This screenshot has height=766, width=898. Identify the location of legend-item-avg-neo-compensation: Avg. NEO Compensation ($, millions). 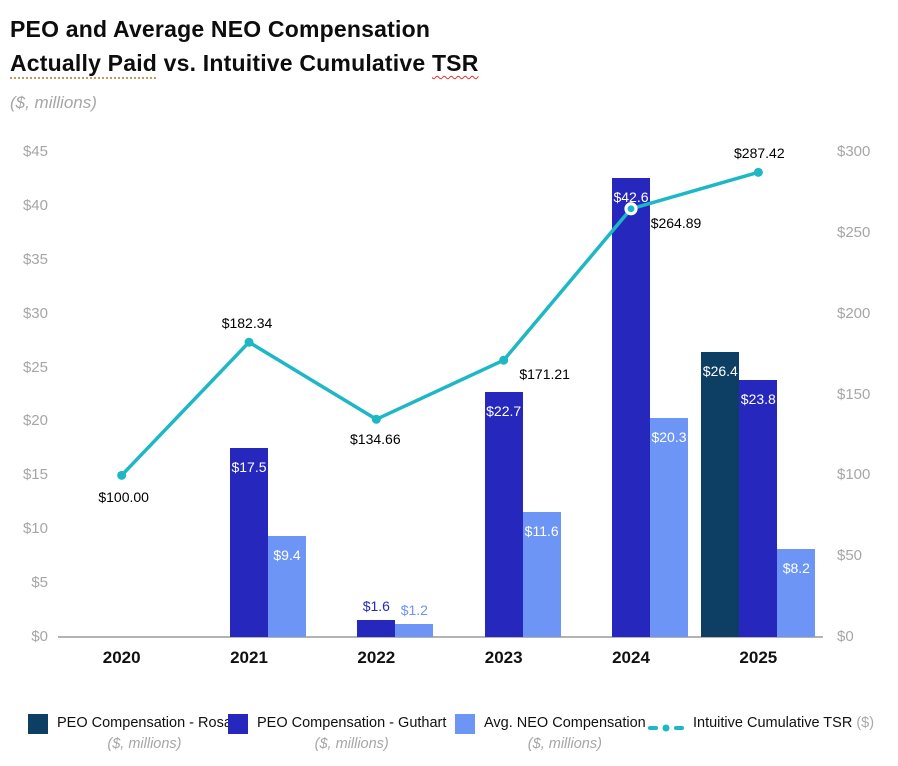
(550, 733).